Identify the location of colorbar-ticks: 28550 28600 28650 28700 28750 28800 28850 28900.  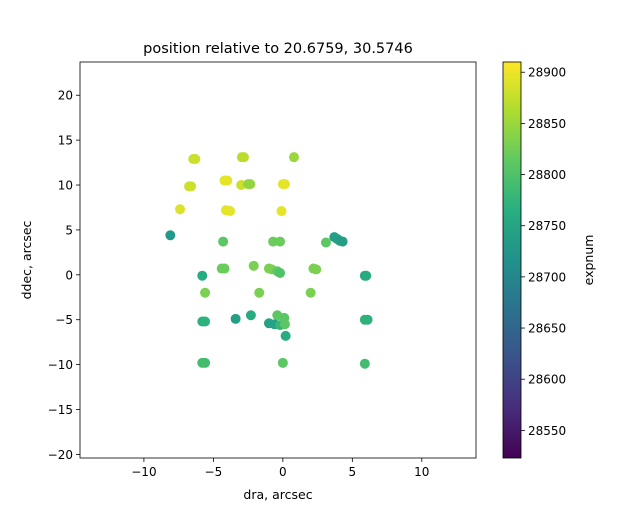
(543, 252).